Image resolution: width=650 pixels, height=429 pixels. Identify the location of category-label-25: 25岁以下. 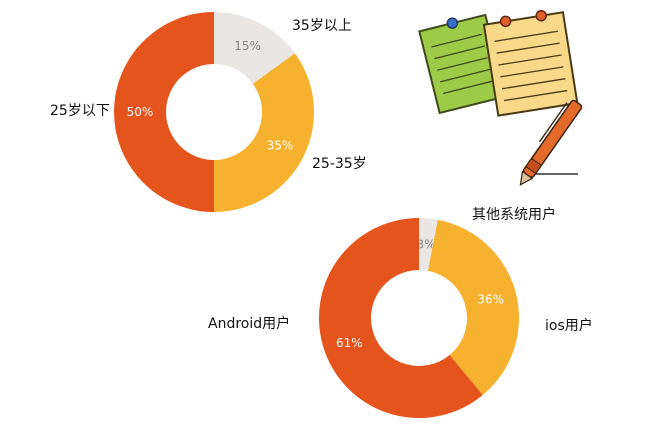
(80, 111).